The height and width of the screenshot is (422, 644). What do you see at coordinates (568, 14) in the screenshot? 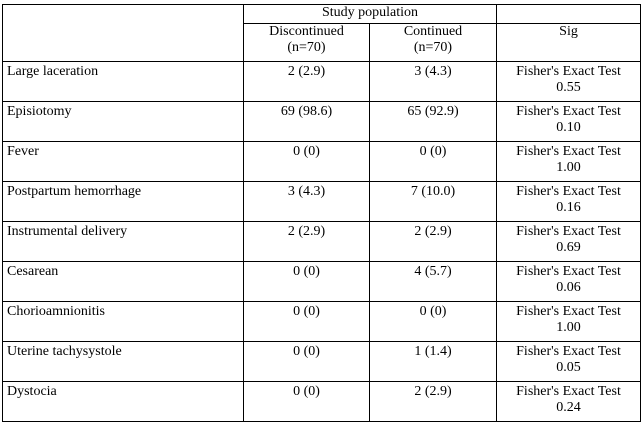
I see `header-blank-cell-right` at bounding box center [568, 14].